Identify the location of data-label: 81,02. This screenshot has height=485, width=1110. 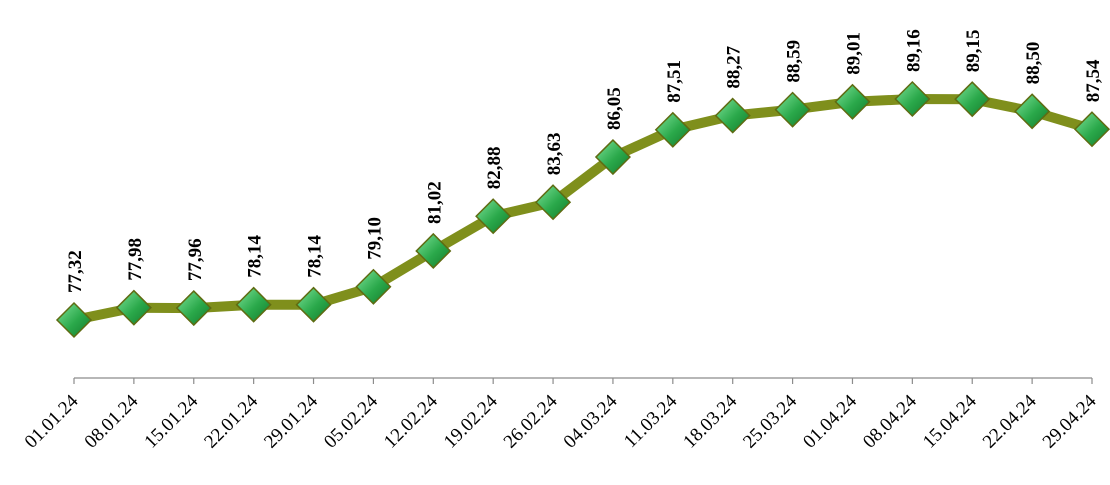
(434, 202).